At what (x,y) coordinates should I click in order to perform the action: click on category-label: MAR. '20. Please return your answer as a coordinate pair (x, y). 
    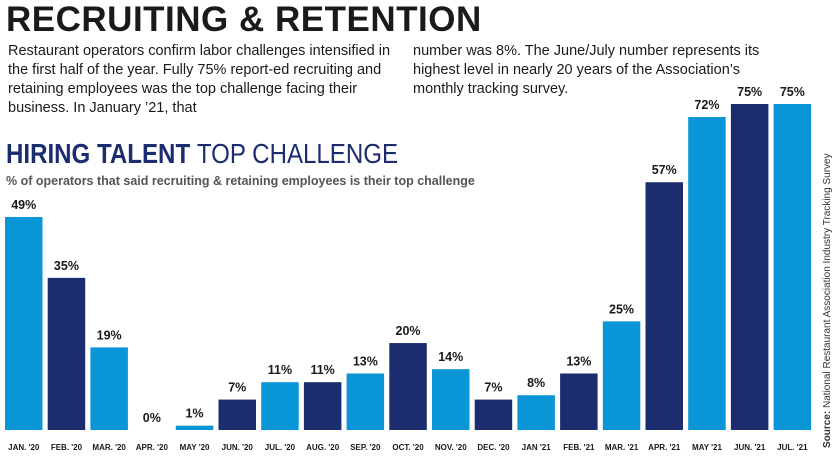
    Looking at the image, I should click on (109, 447).